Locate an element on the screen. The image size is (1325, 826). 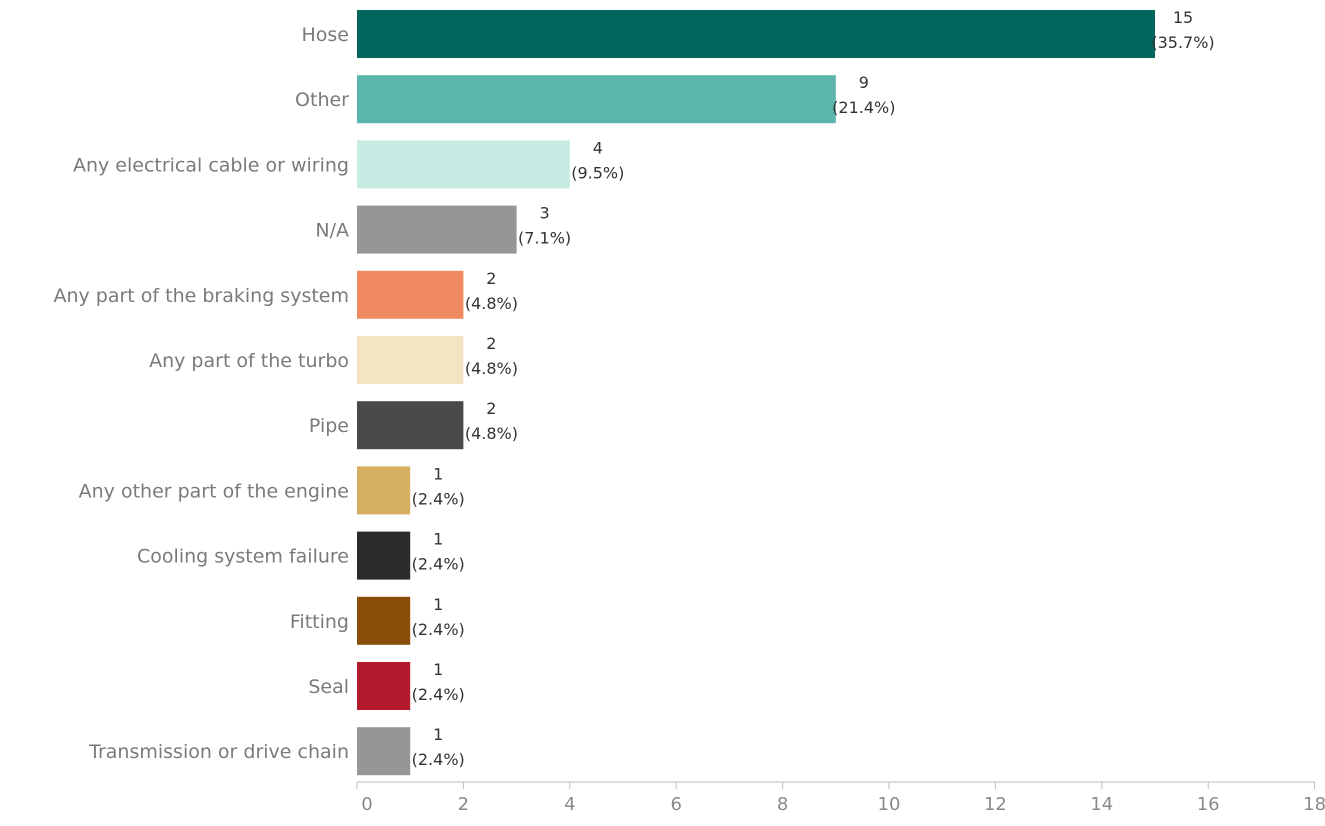
x-tick-label-9: 18 is located at coordinates (1314, 804).